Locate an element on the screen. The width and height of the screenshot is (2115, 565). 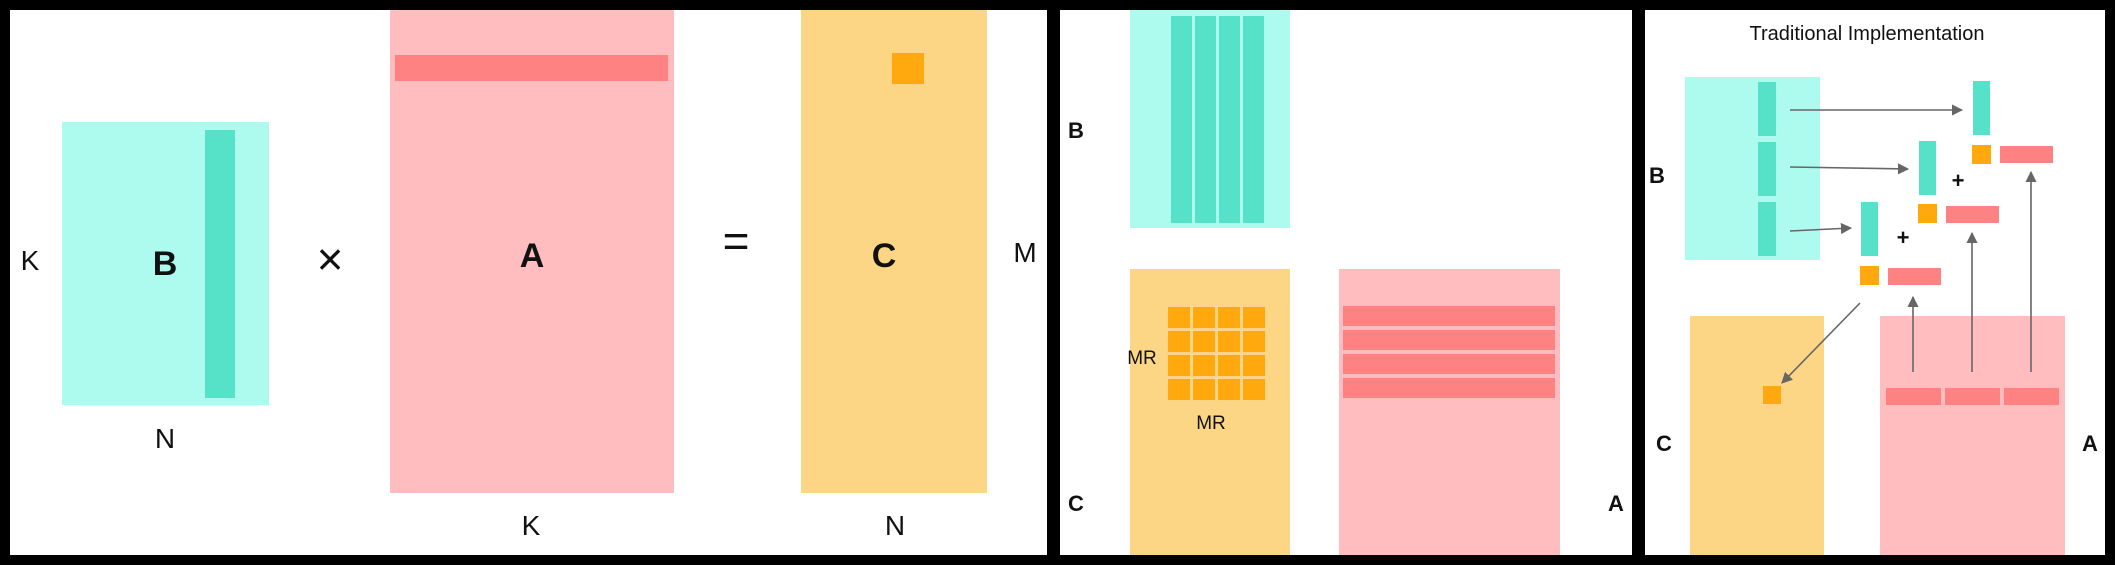
matrix-b-col-dimension: N is located at coordinates (165, 438).